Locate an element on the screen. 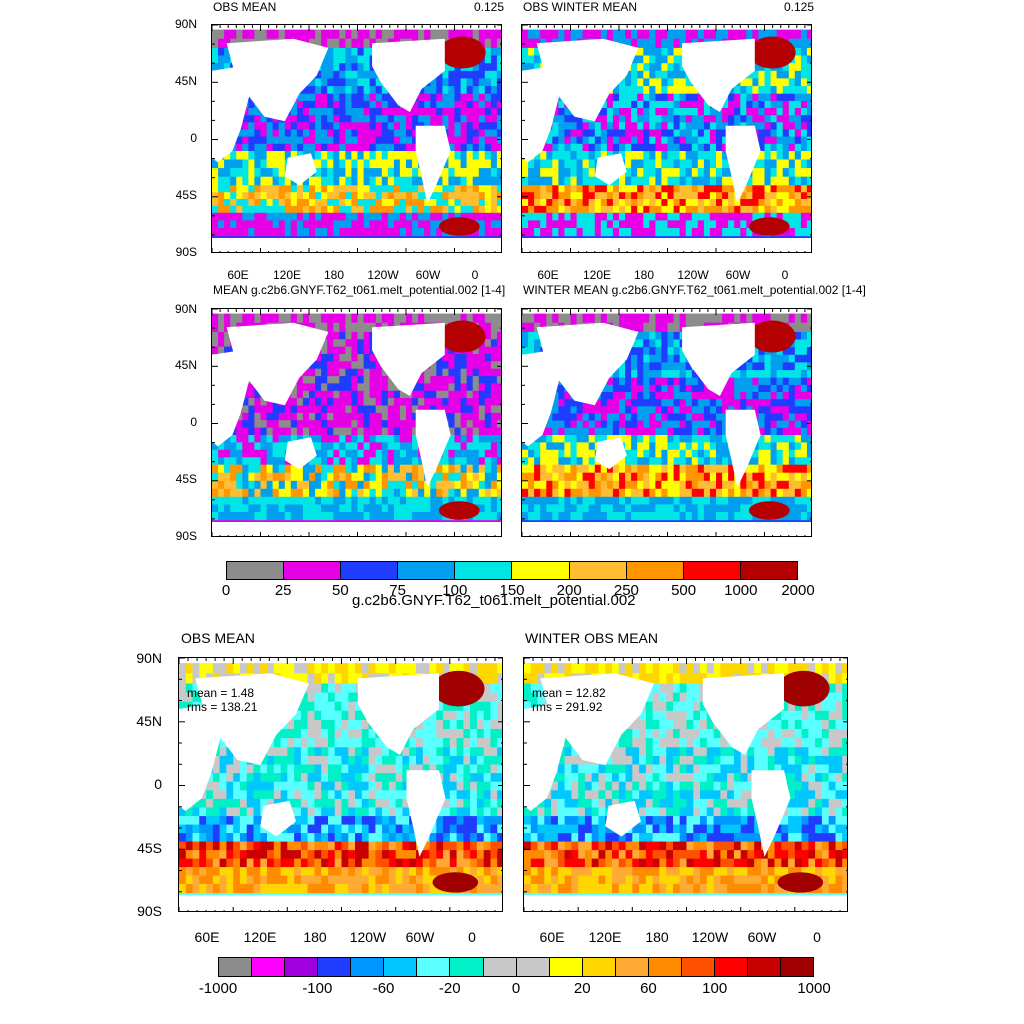  colorbar-label: -60 is located at coordinates (383, 988).